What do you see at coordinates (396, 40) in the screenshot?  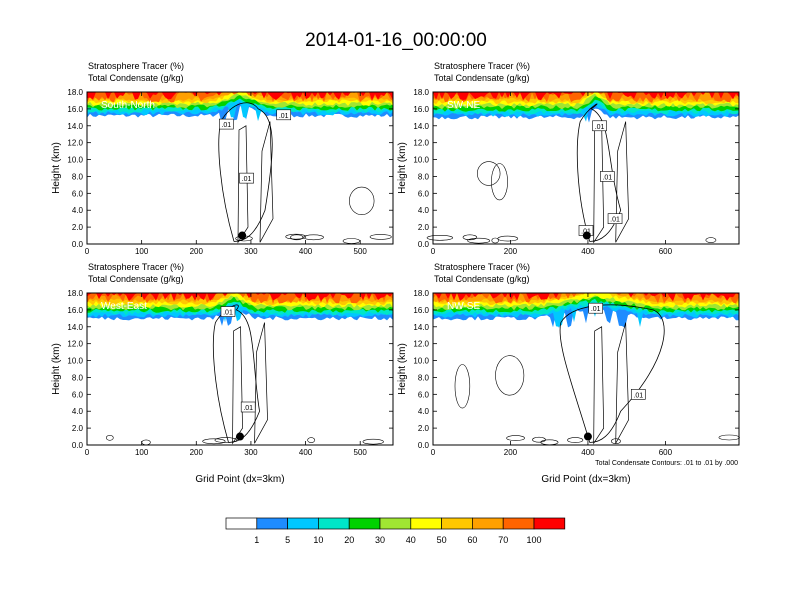 I see `figure-title: 2014-01-16_00:00:00` at bounding box center [396, 40].